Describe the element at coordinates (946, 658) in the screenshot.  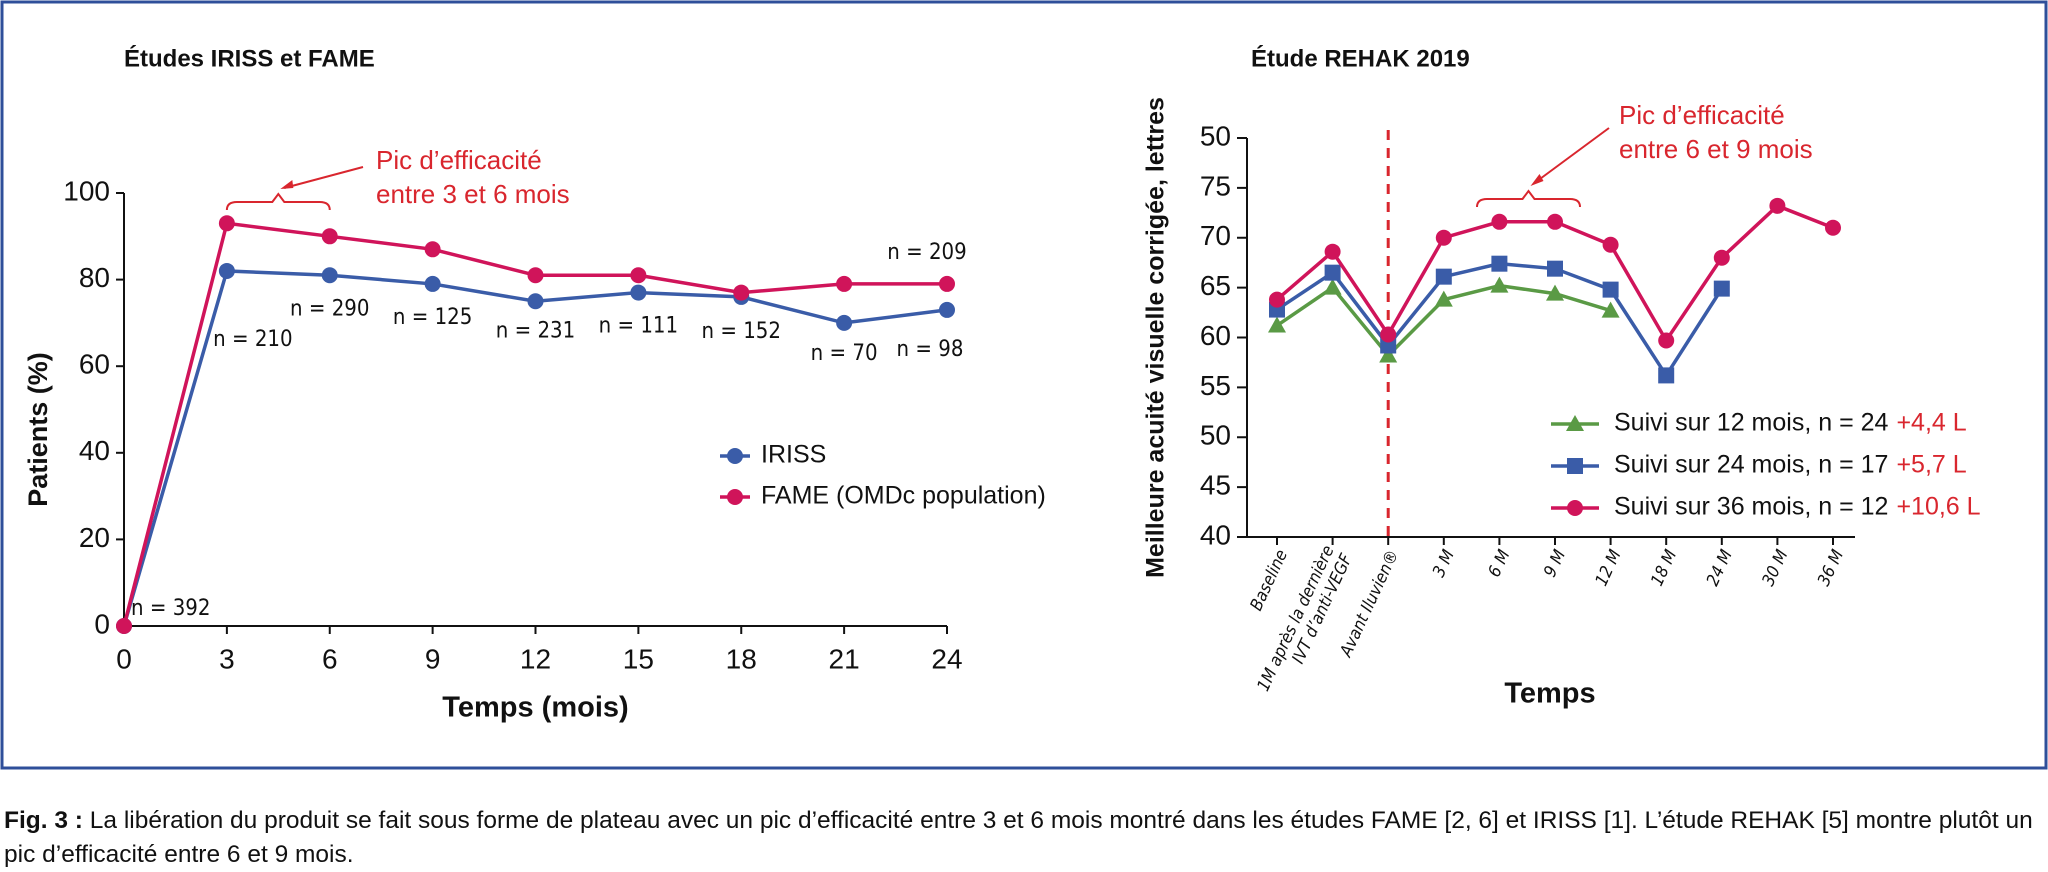
I see `x-tick-label: 24` at that location.